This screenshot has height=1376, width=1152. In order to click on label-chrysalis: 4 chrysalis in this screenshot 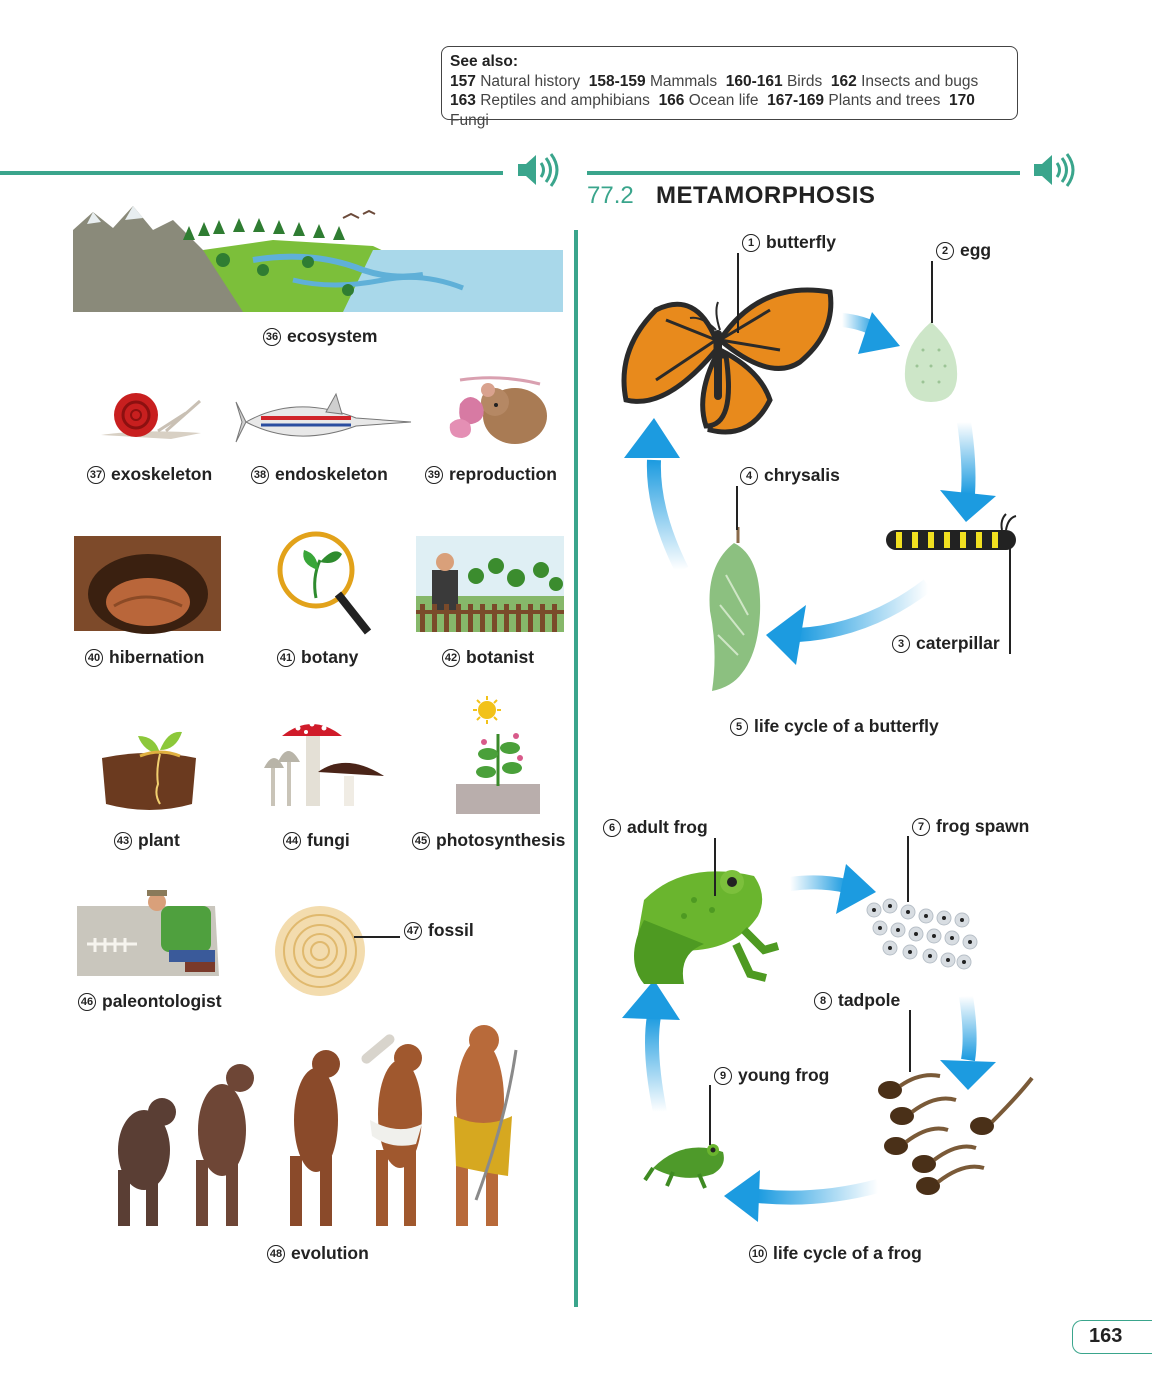, I will do `click(790, 475)`.